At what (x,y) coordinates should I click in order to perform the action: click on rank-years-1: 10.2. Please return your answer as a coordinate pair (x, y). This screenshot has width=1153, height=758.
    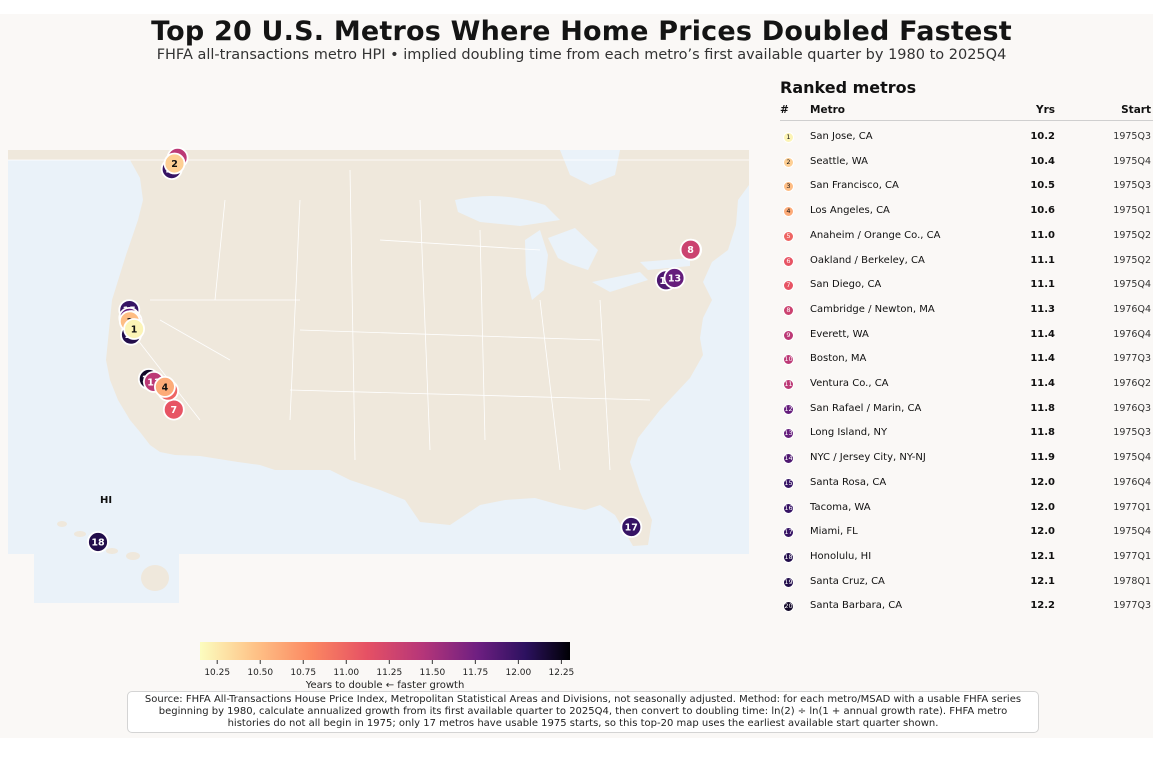
    Looking at the image, I should click on (1042, 136).